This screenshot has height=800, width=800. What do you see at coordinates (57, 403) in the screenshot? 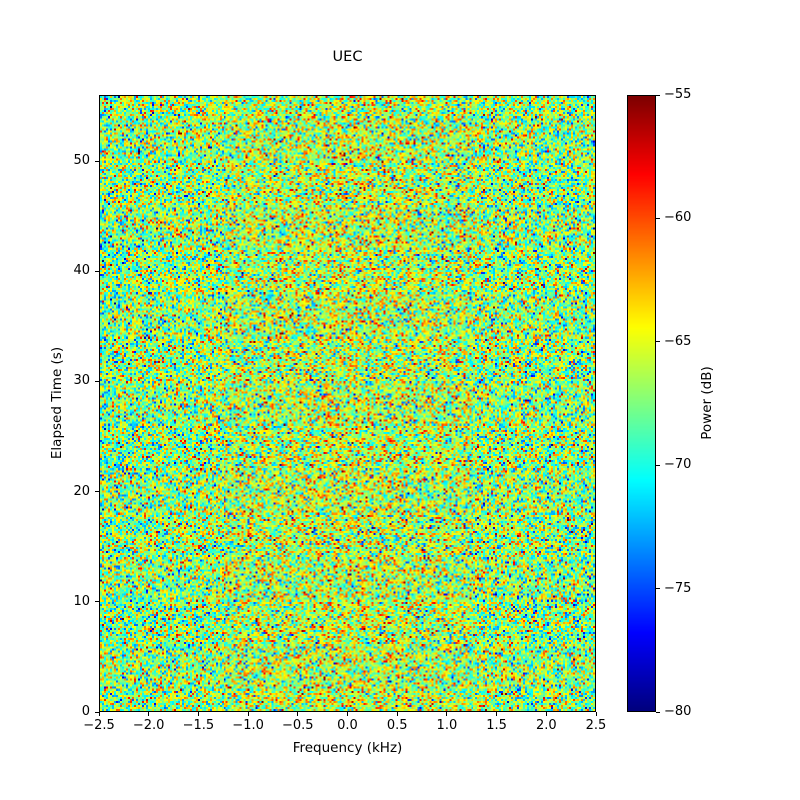
I see `y-axis-label: Elapsed Time (s)` at bounding box center [57, 403].